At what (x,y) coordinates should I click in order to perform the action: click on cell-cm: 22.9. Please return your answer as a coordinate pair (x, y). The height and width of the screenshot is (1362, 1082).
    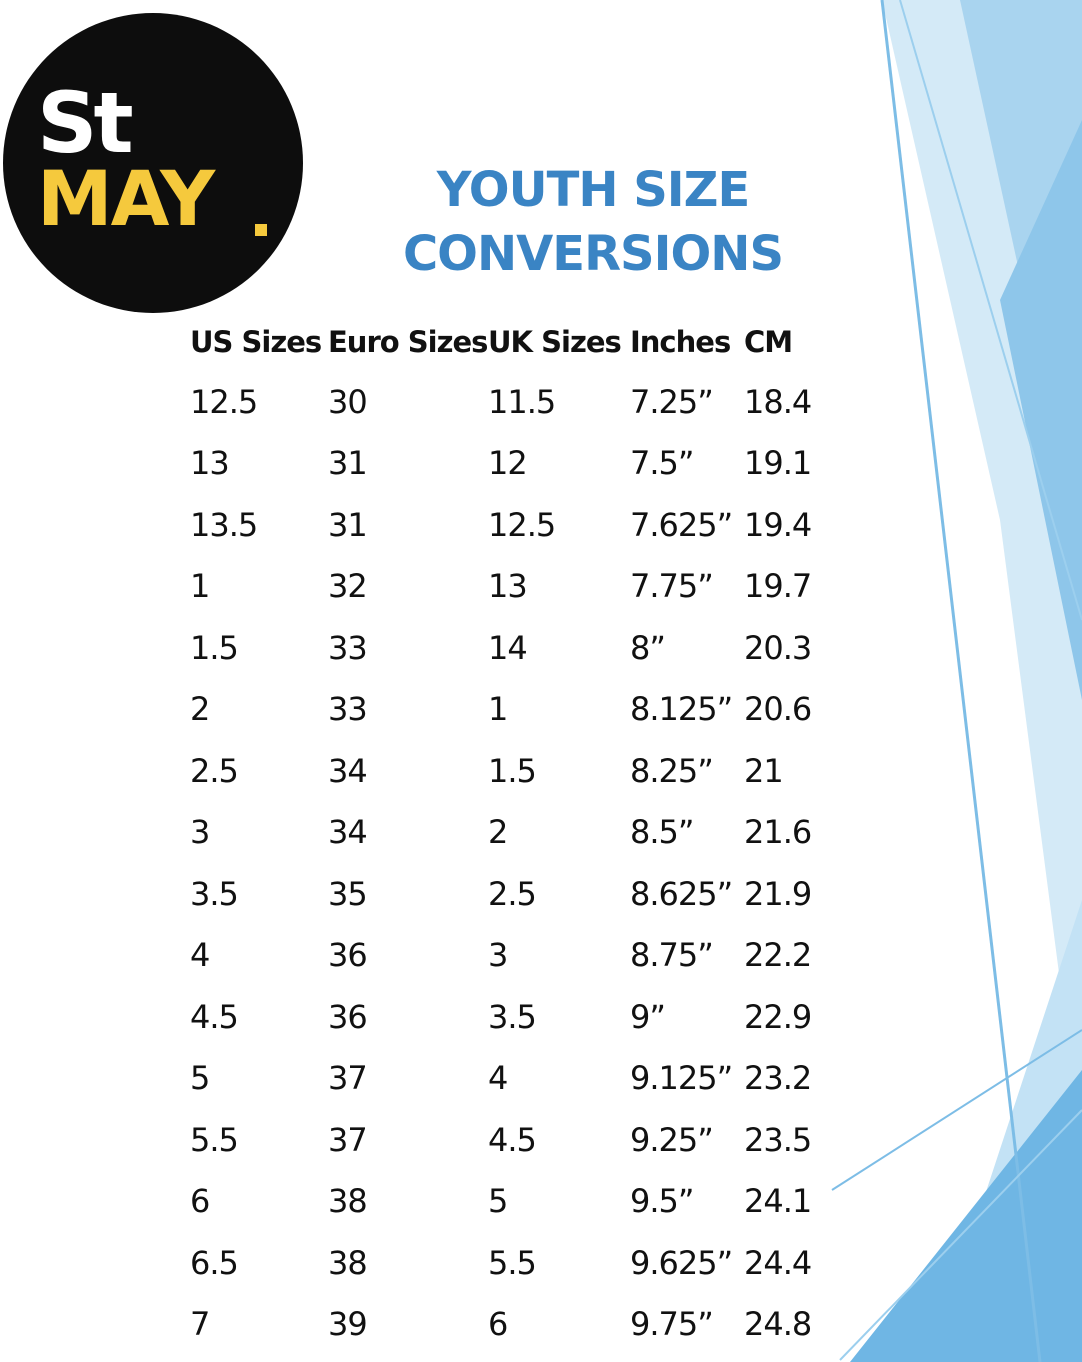
    Looking at the image, I should click on (778, 1016).